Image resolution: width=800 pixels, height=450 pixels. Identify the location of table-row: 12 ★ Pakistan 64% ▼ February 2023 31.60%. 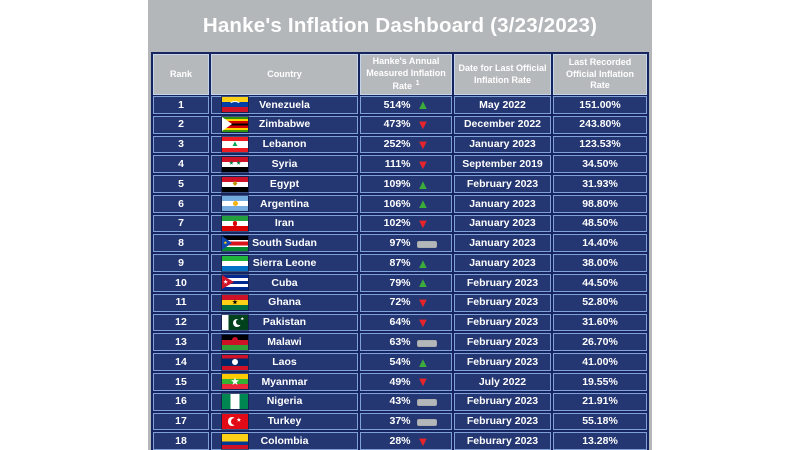
(400, 322).